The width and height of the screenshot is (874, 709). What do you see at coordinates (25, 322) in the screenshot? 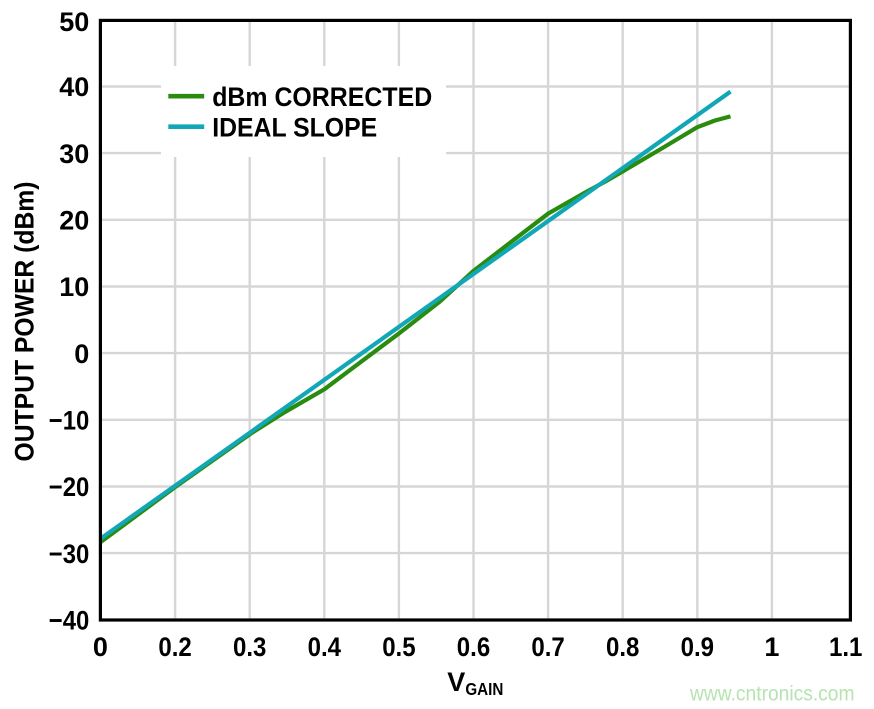
I see `svg-text: OUTPUT POWER (dBm)` at bounding box center [25, 322].